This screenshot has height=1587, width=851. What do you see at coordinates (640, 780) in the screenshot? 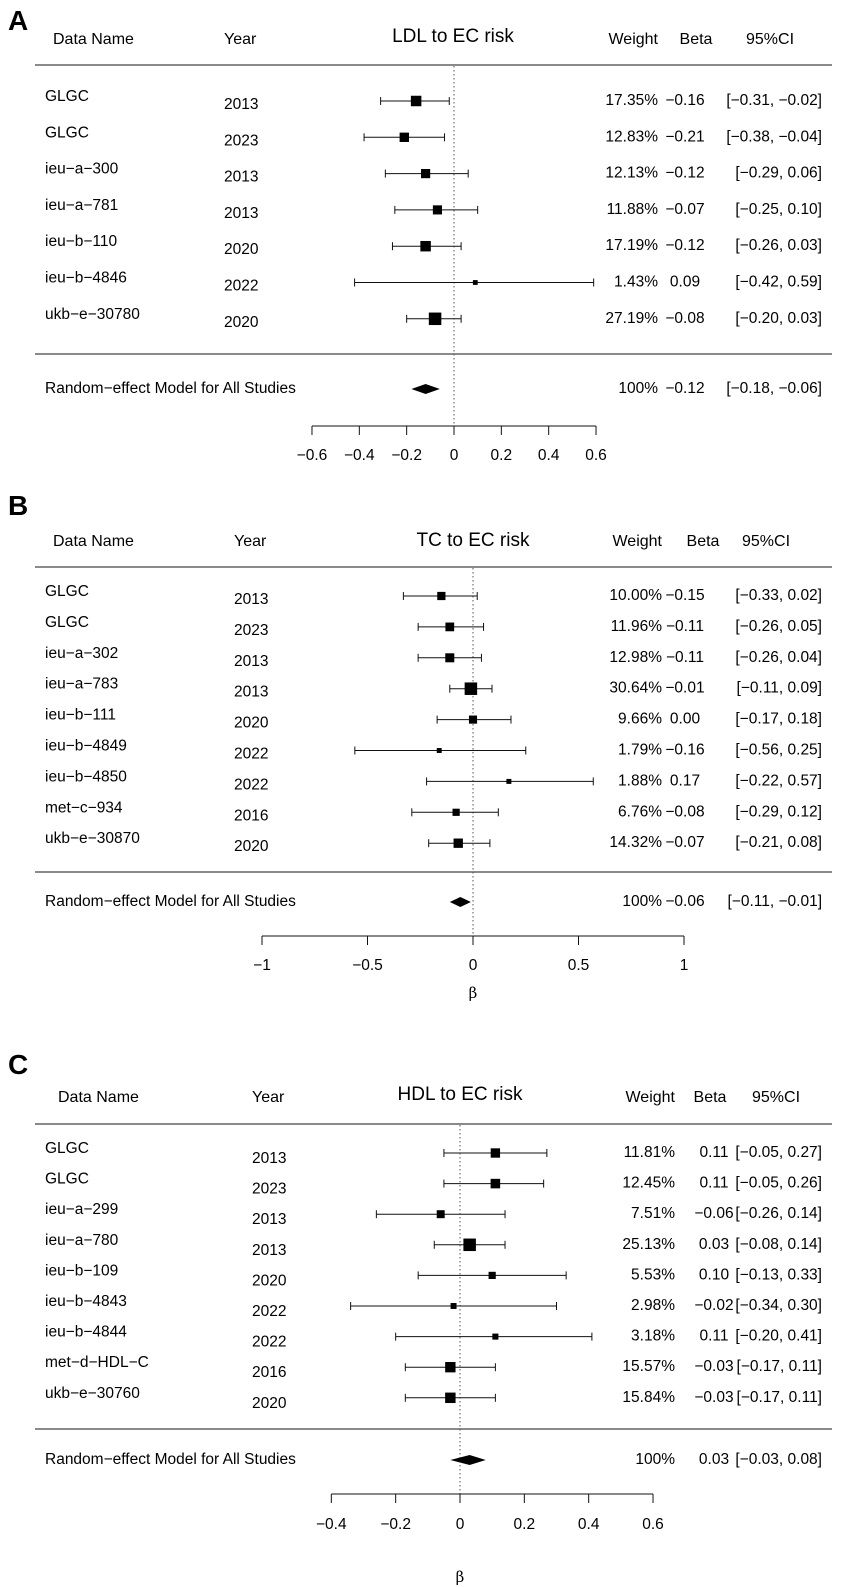
I see `study-weight: 1.88%` at bounding box center [640, 780].